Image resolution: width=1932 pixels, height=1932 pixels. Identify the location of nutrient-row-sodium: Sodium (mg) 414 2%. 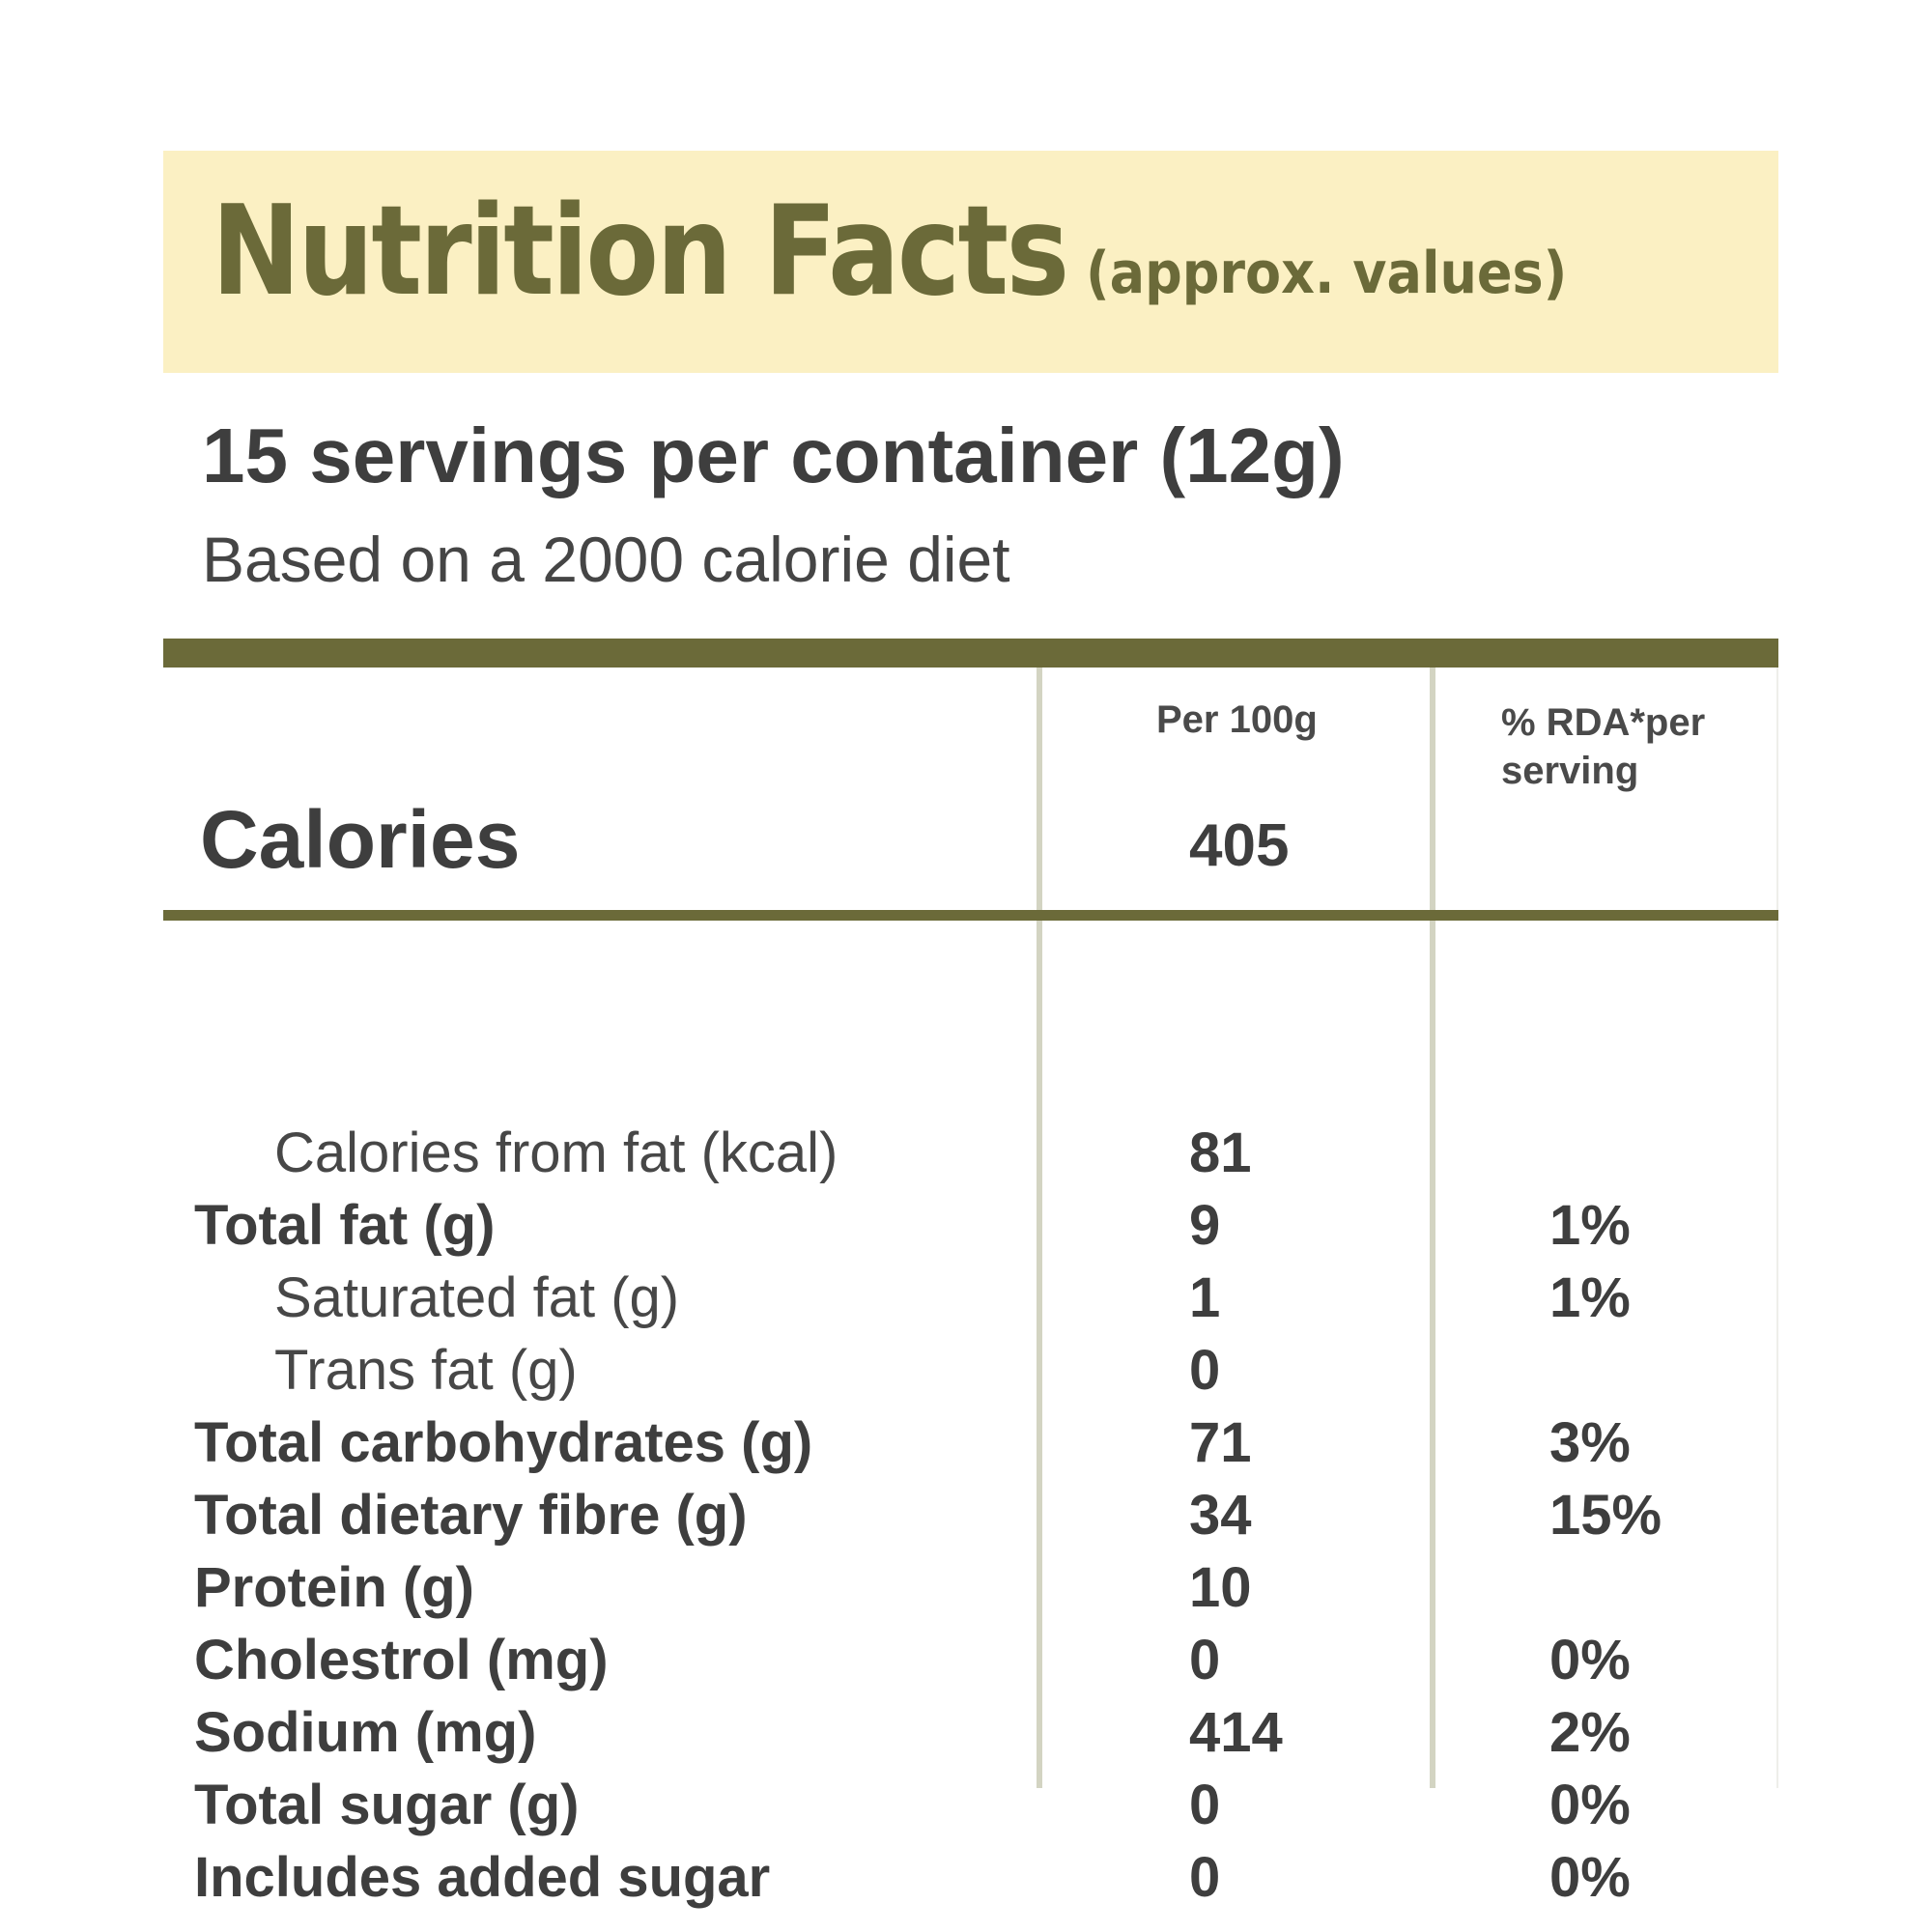
(970, 1732).